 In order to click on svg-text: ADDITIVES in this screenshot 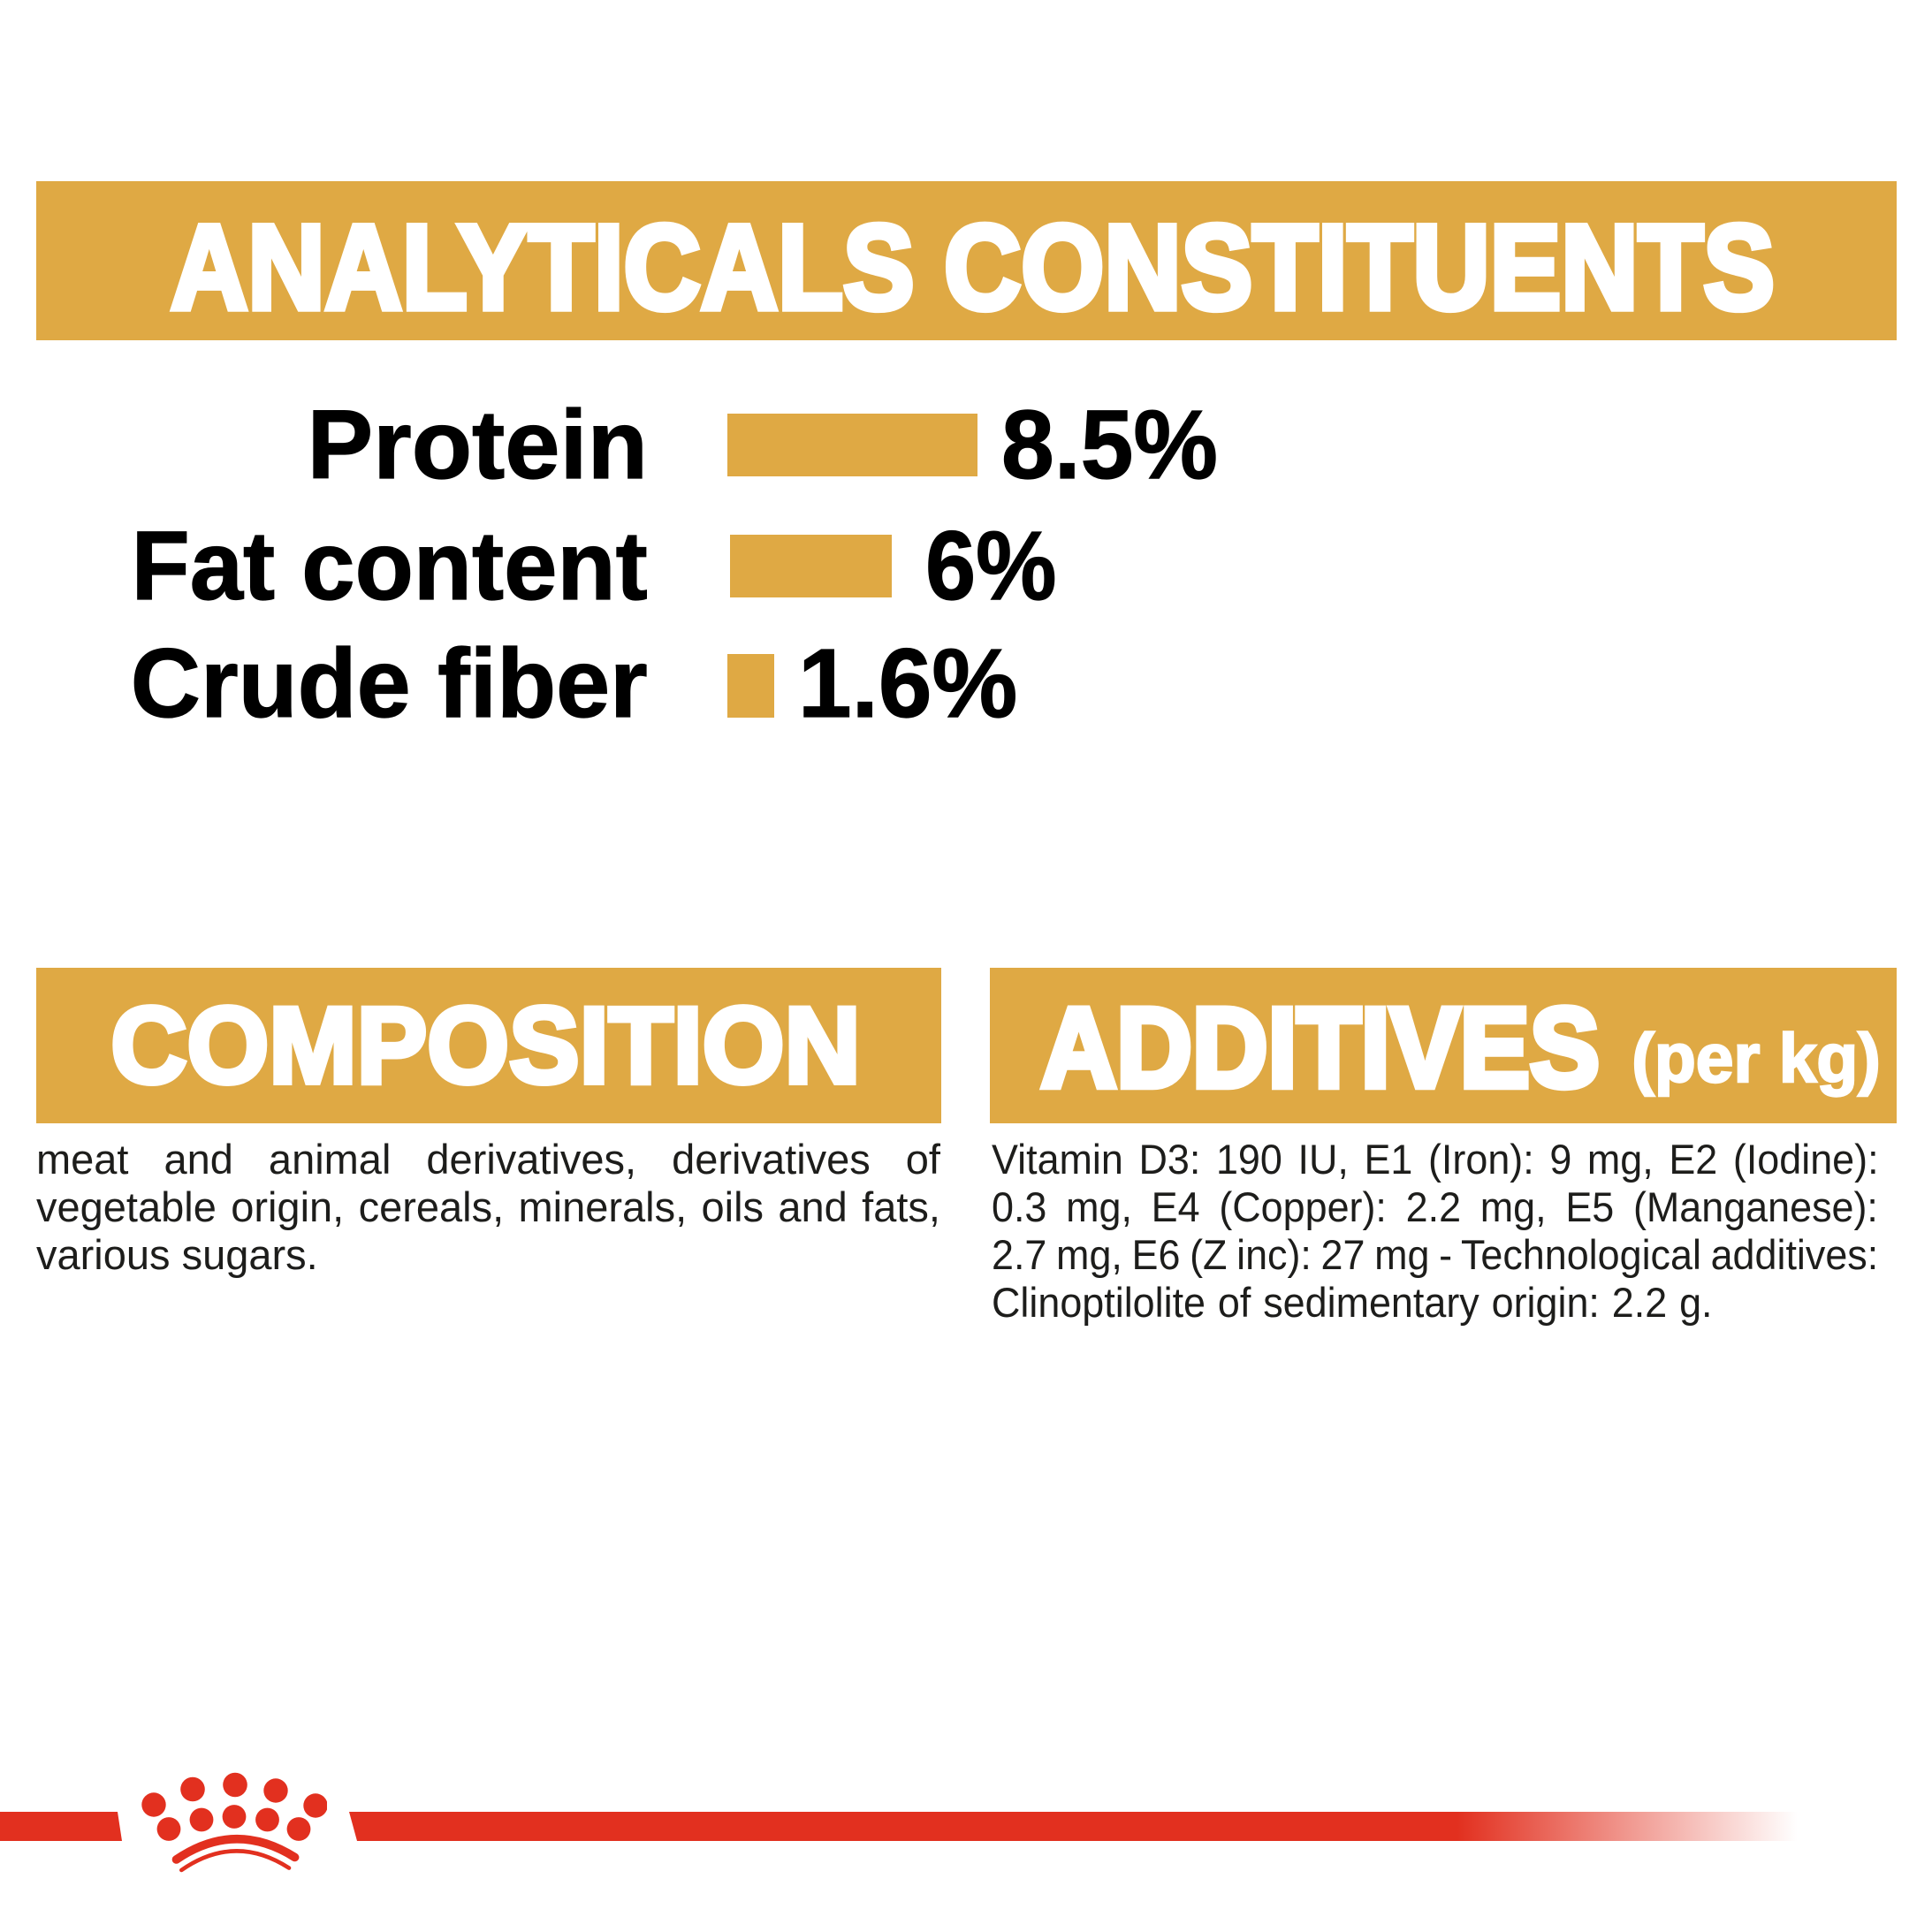, I will do `click(1321, 1048)`.